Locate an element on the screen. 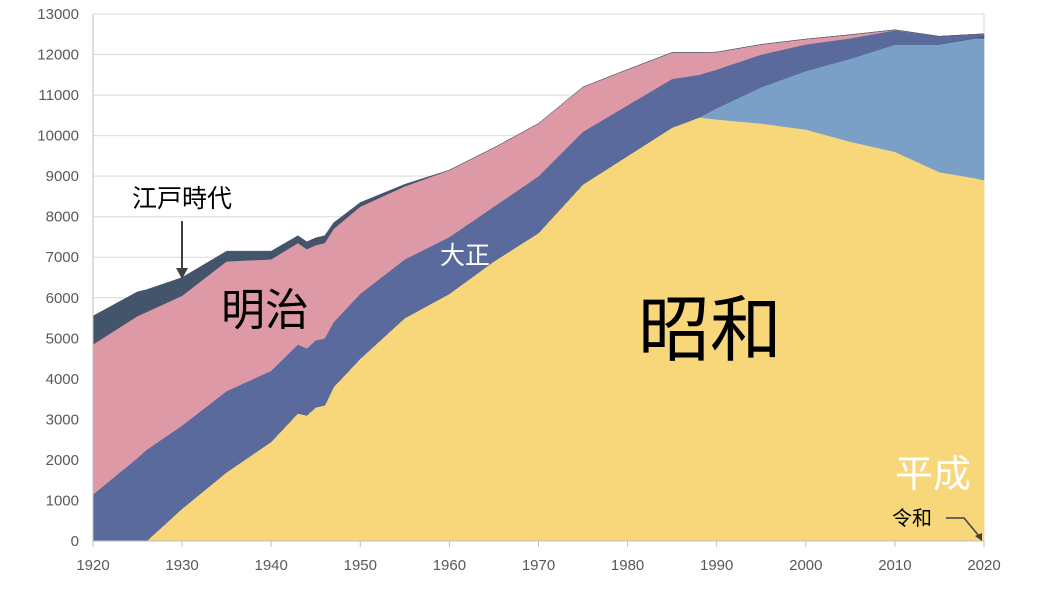 The width and height of the screenshot is (1039, 602). y-tick-label: 1000 is located at coordinates (62, 500).